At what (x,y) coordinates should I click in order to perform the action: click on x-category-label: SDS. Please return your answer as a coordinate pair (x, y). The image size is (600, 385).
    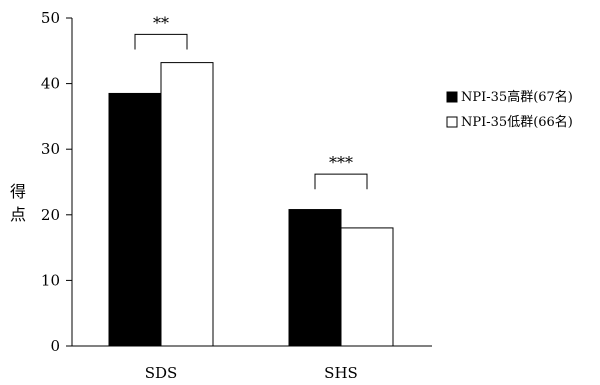
    Looking at the image, I should click on (161, 373).